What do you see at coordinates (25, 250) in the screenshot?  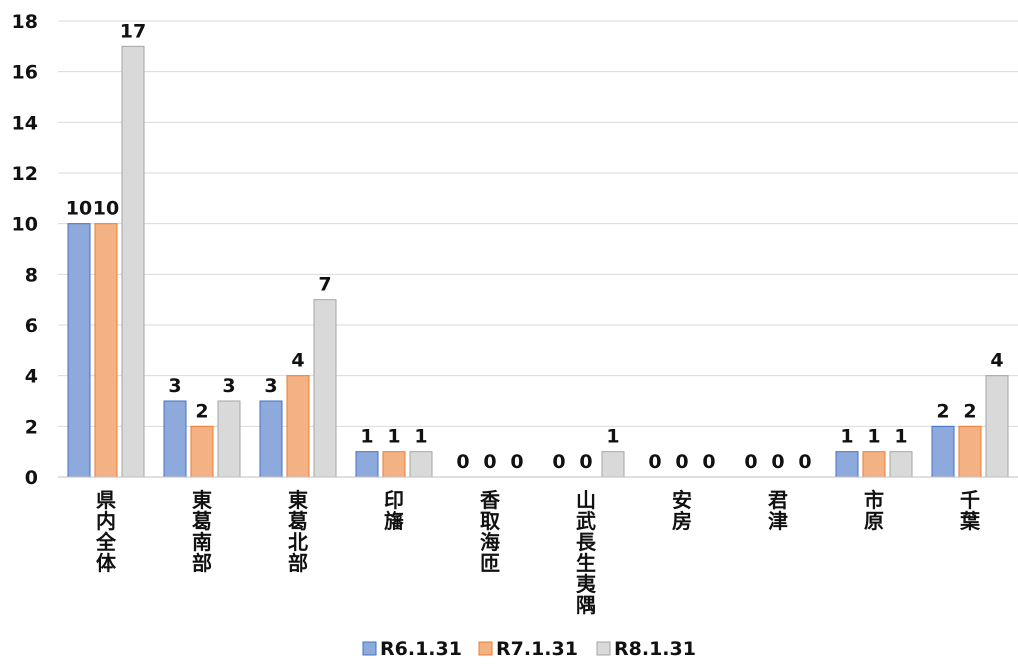 I see `y-axis-ticks: 0 2 4 6 8 10 12 14 16 18` at bounding box center [25, 250].